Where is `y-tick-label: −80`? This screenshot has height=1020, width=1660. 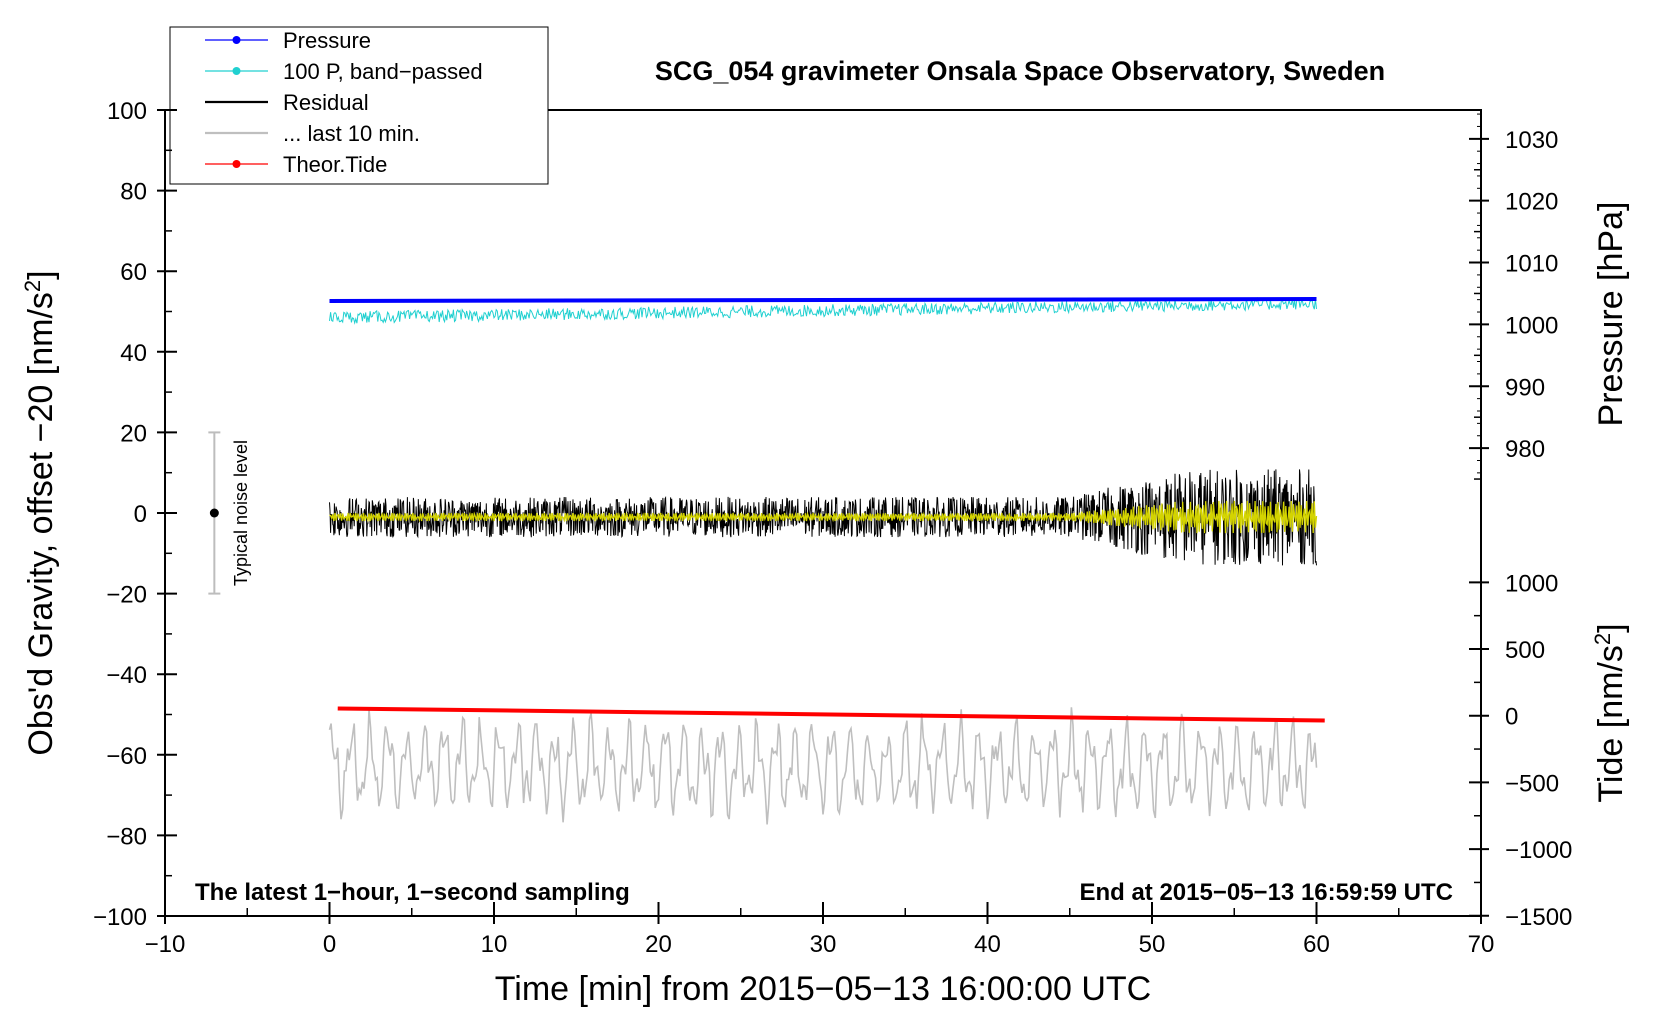
y-tick-label: −80 is located at coordinates (126, 836).